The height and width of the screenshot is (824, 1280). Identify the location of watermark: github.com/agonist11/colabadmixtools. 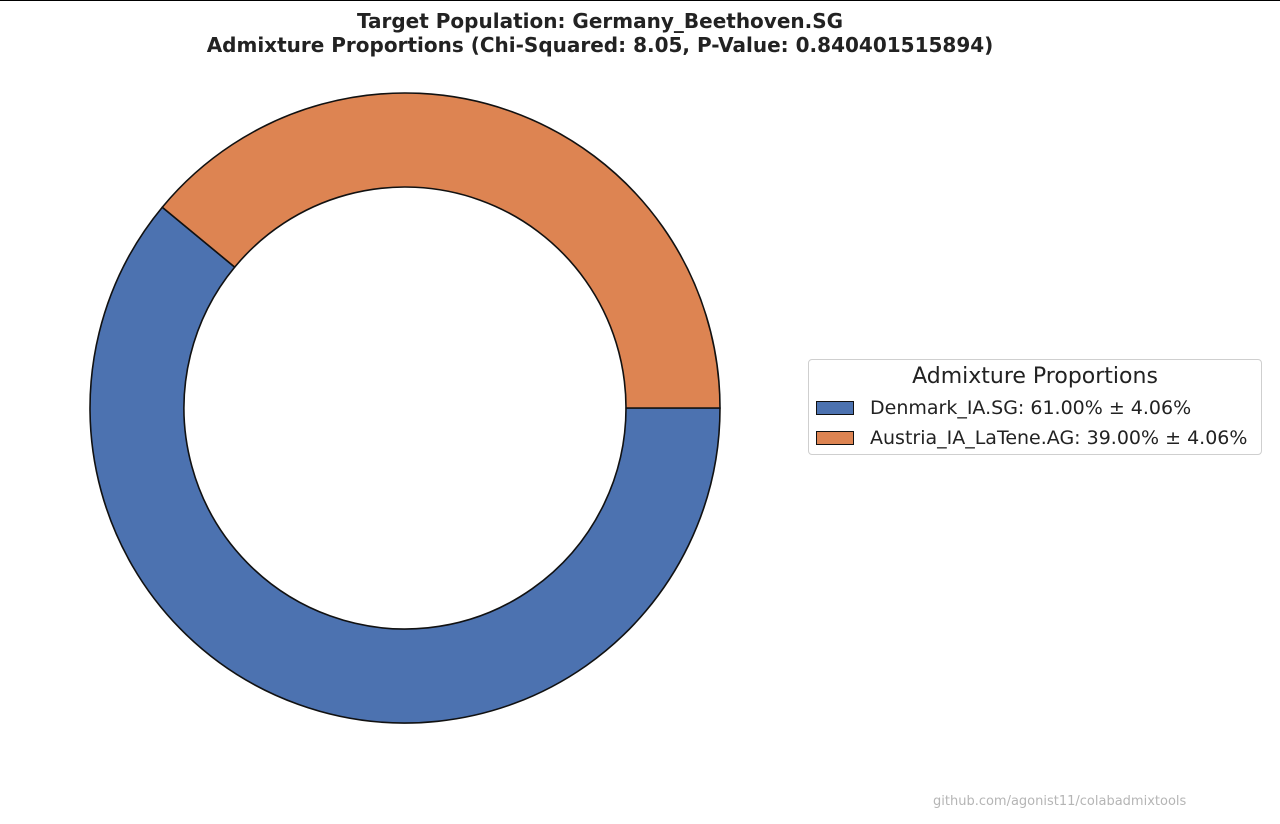
(1060, 801).